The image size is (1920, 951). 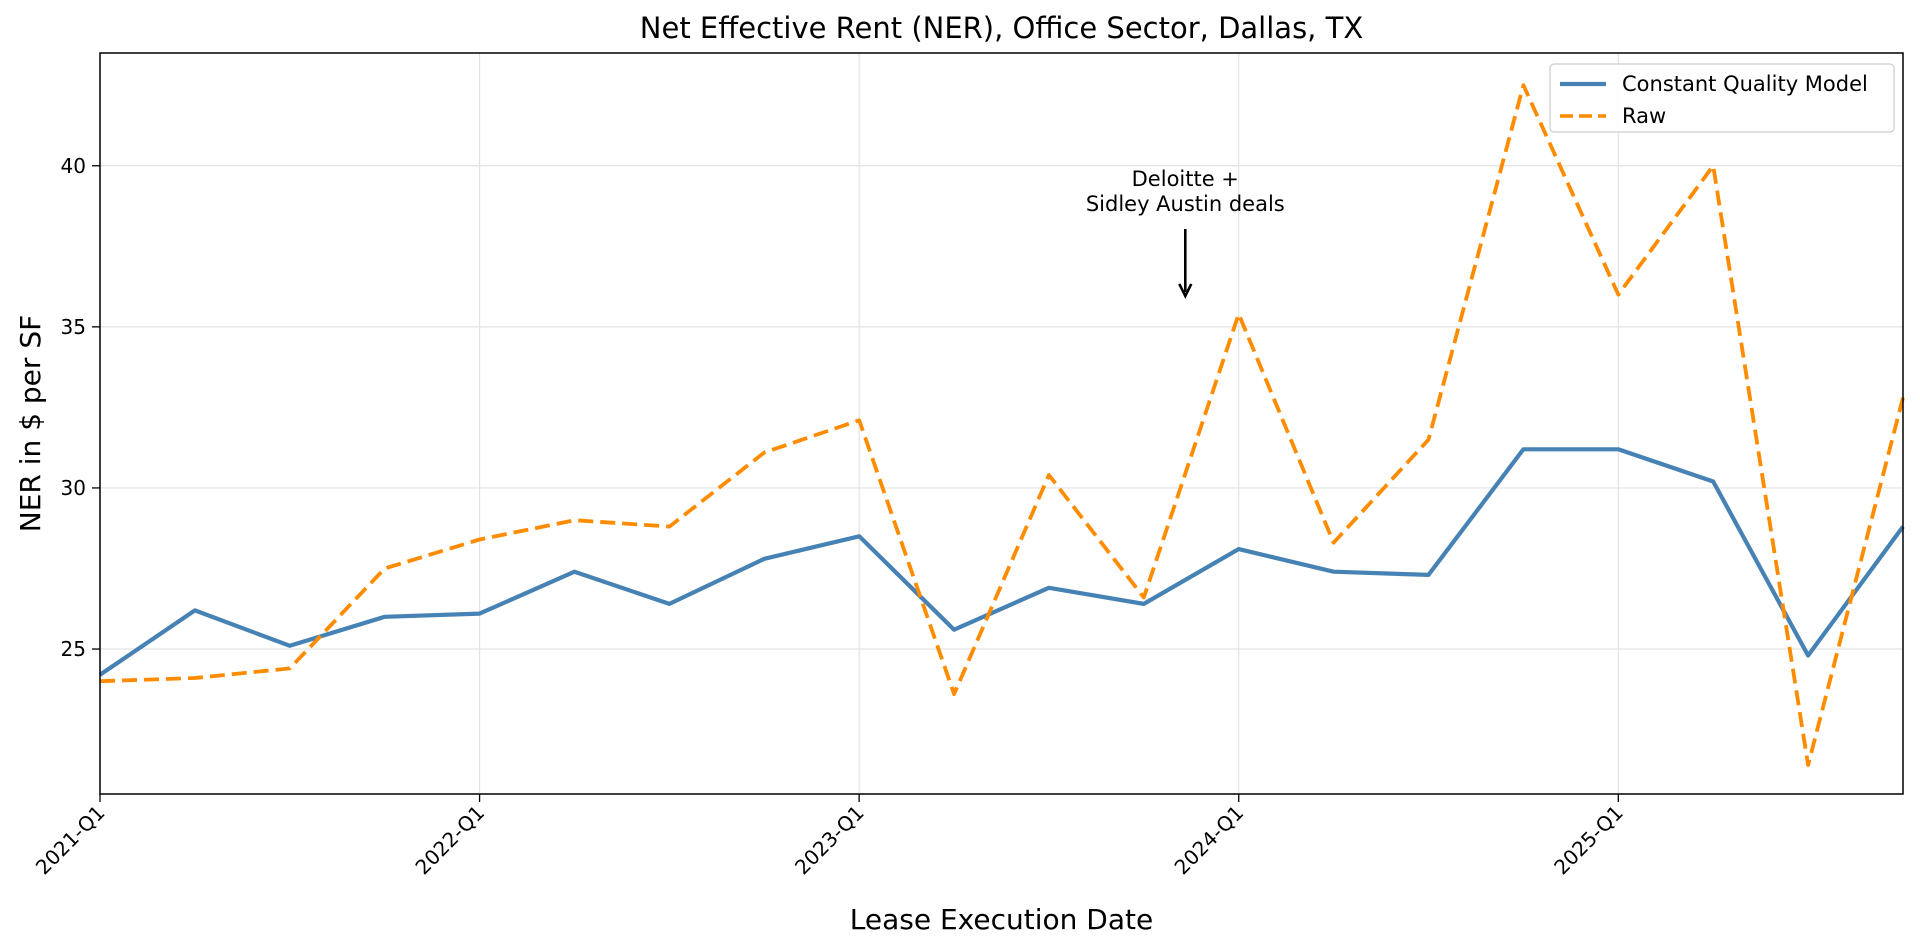 I want to click on x-tick-label: 2021-Q1, so click(x=70, y=840).